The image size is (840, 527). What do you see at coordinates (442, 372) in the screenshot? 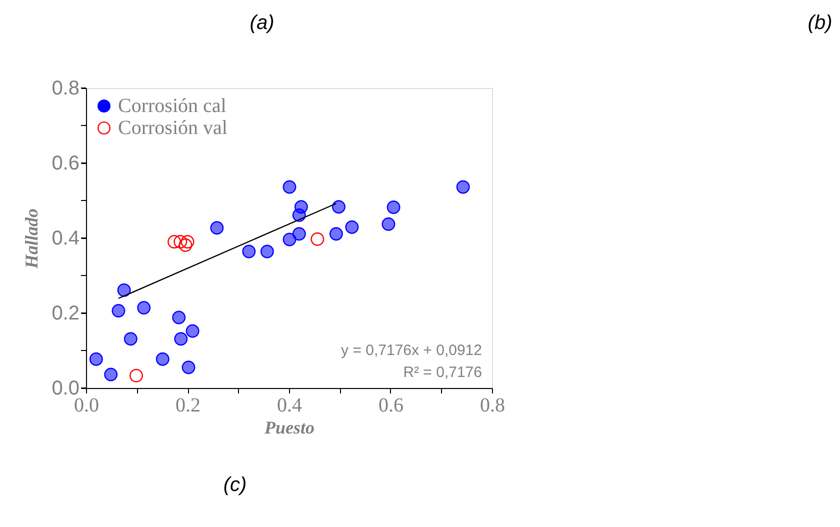
I see `annotation: R² = 0,7176` at bounding box center [442, 372].